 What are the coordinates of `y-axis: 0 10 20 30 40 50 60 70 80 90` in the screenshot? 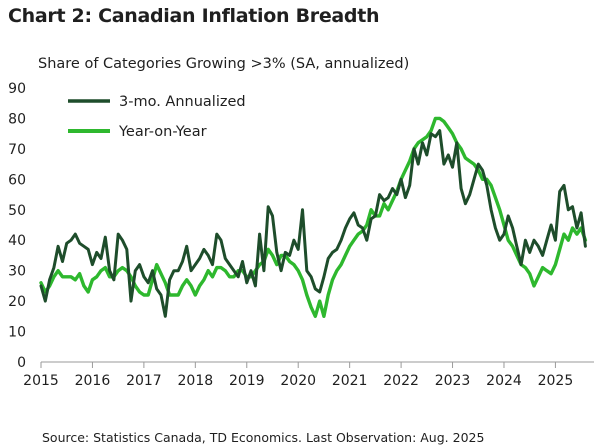 It's located at (17, 226).